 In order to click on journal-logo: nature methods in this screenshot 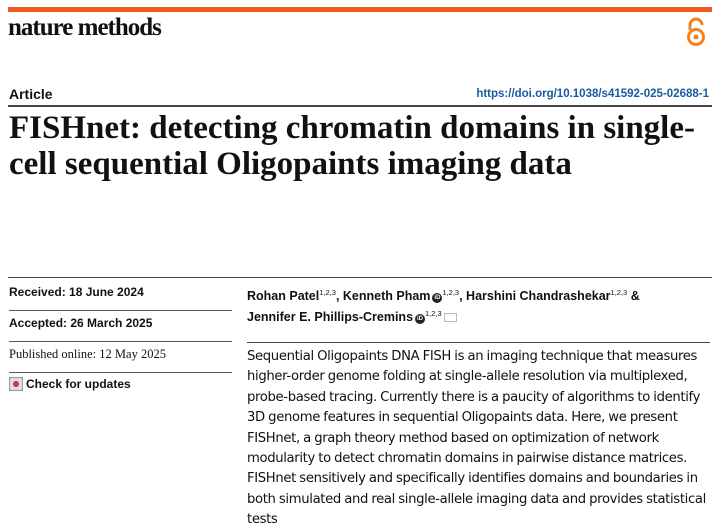, I will do `click(85, 27)`.